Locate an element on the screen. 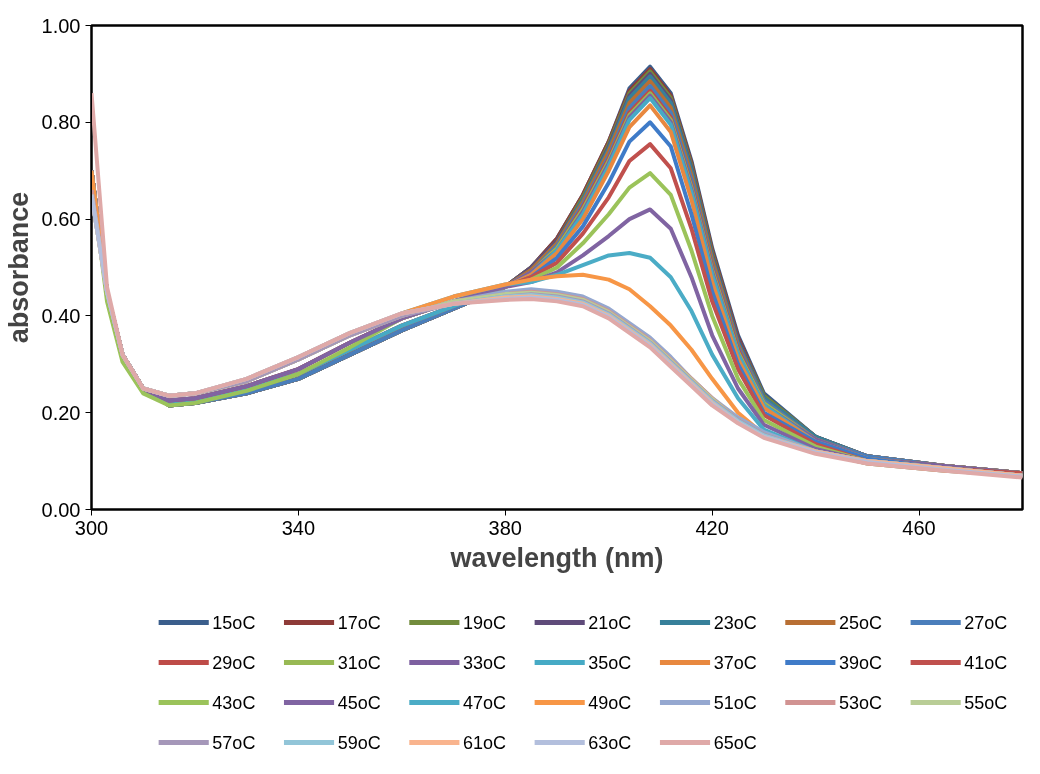  legend-label: 23oC is located at coordinates (735, 622).